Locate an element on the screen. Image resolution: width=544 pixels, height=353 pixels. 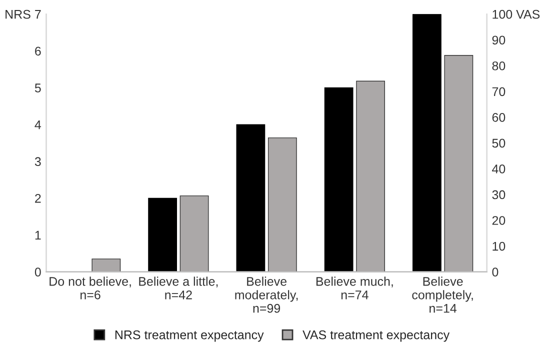
y-tick-label: 5 is located at coordinates (37, 88).